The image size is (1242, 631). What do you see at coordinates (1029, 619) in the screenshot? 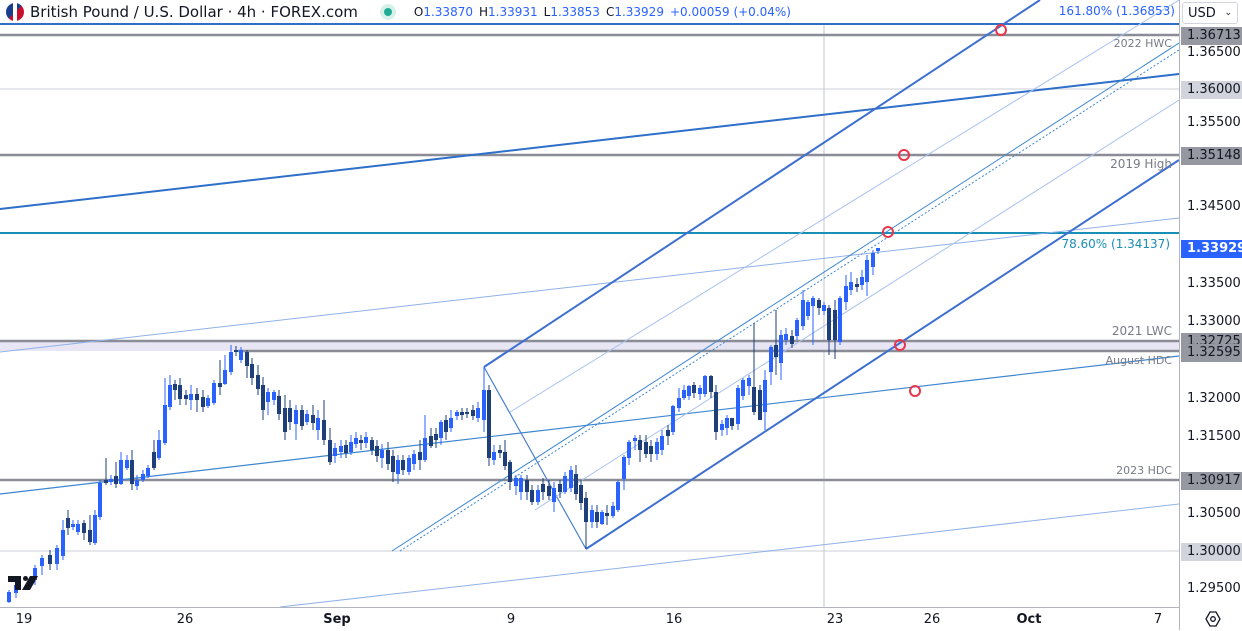
I see `time-label: Oct` at bounding box center [1029, 619].